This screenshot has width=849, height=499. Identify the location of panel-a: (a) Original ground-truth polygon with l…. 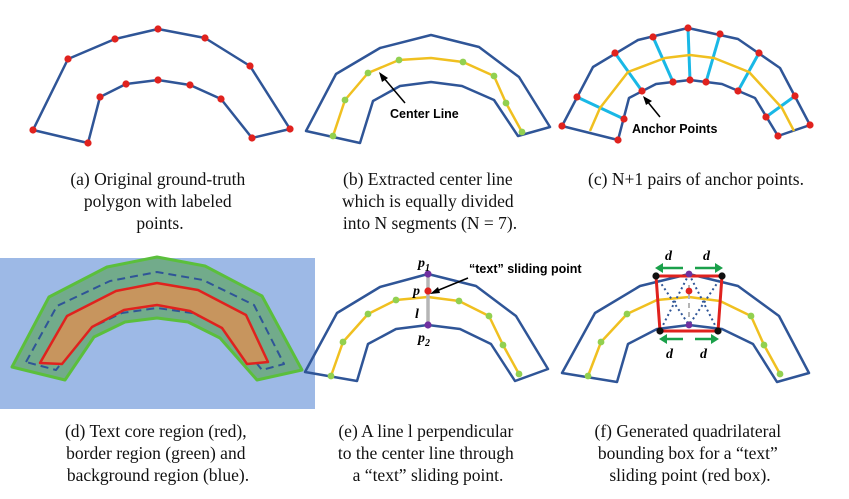
(161, 129).